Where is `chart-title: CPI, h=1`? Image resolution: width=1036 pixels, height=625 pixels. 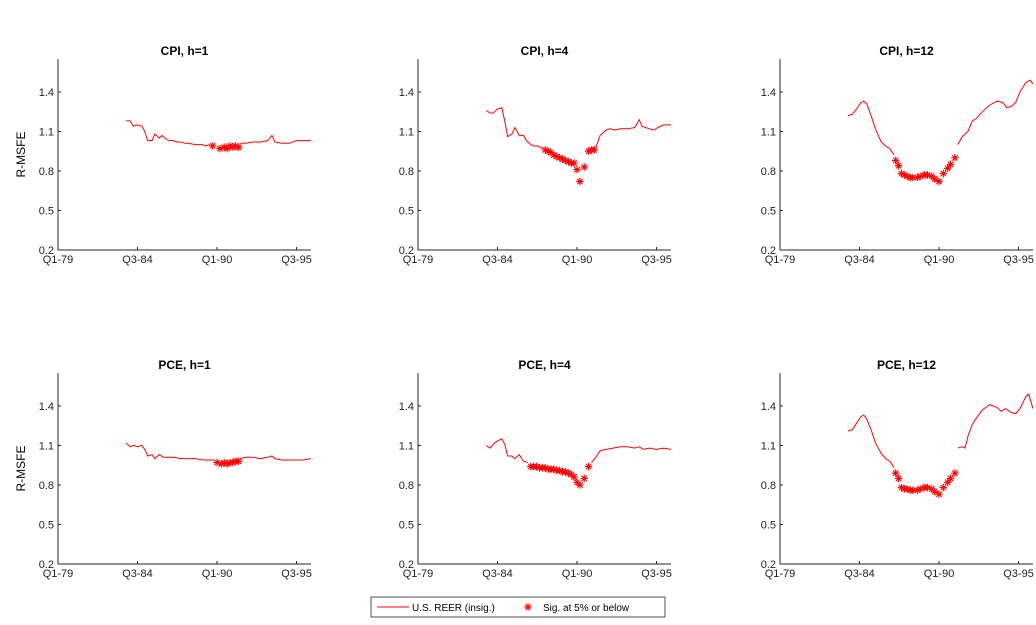
chart-title: CPI, h=1 is located at coordinates (185, 51).